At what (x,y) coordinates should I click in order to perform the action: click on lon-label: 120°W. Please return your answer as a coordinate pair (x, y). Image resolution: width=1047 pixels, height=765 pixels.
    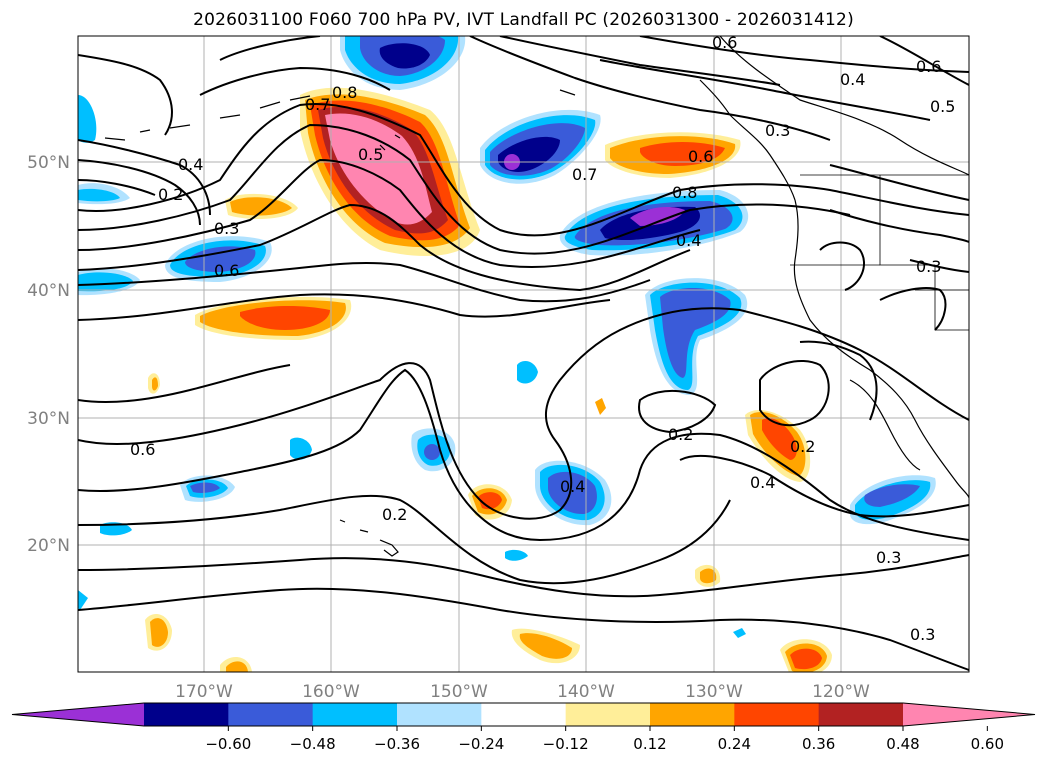
    Looking at the image, I should click on (841, 692).